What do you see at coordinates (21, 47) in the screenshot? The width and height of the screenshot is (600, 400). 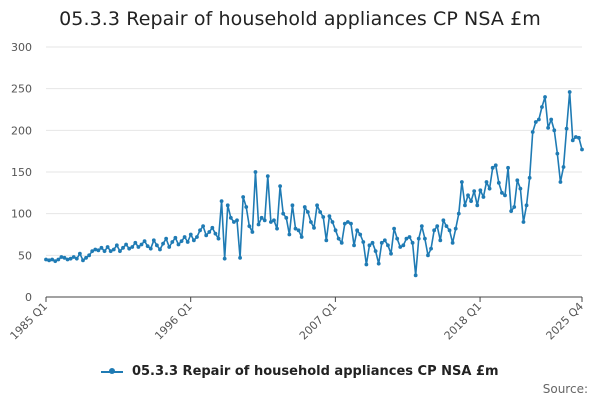 I see `y-tick-label: 300` at bounding box center [21, 47].